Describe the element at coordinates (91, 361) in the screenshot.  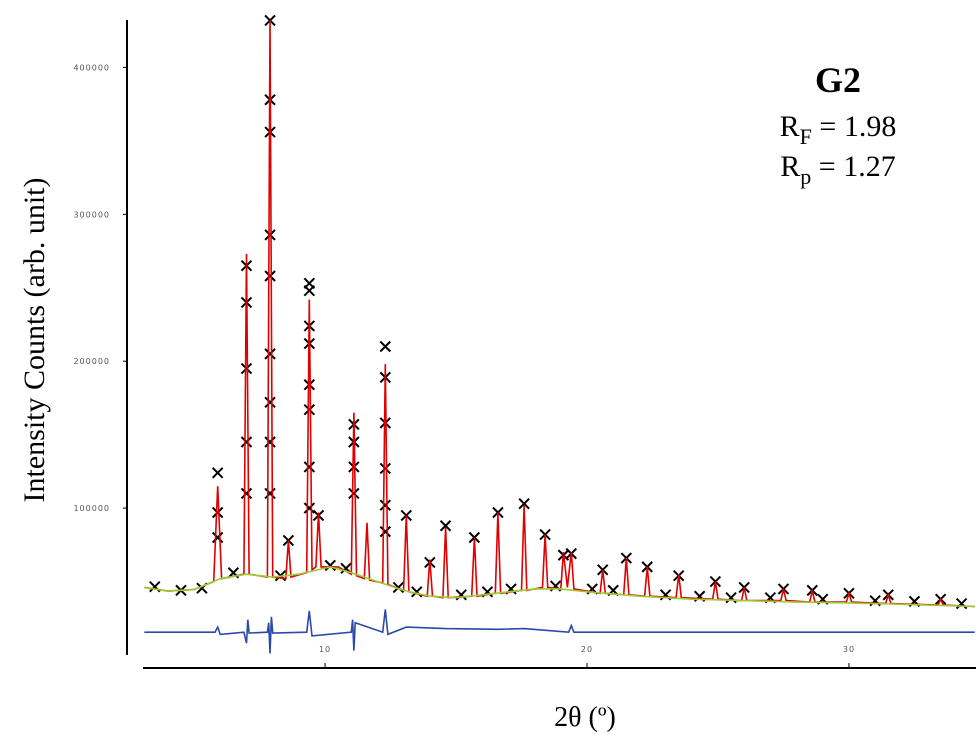
I see `y-tick-label: 200000` at that location.